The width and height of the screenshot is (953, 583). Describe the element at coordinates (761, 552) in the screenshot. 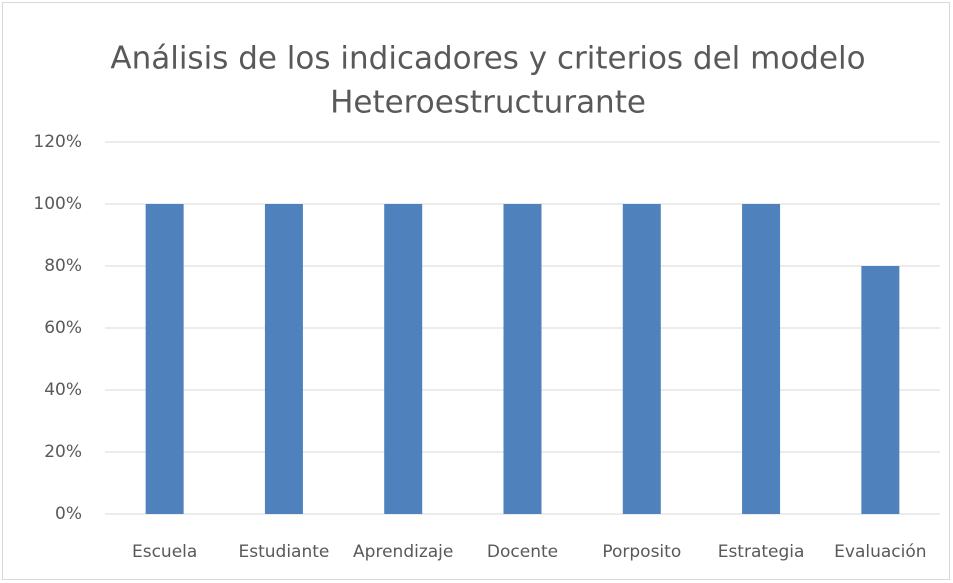

I see `x-tick-label: Estrategia` at that location.